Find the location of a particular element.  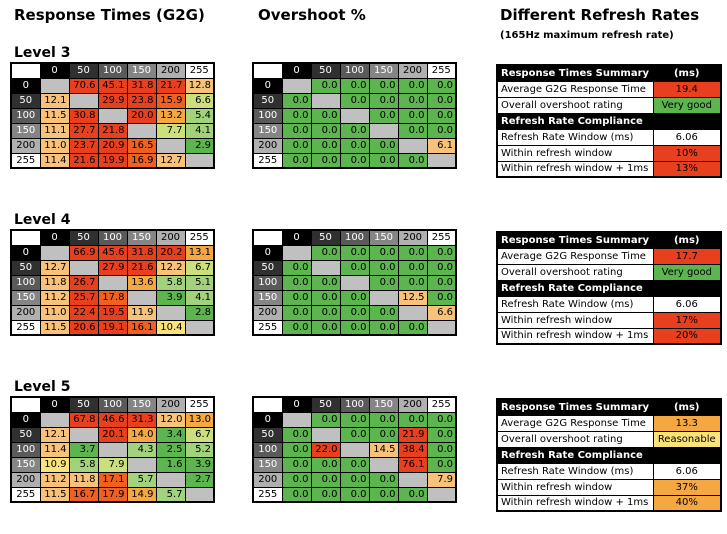

overshoot-cell: 7.9 is located at coordinates (441, 479).